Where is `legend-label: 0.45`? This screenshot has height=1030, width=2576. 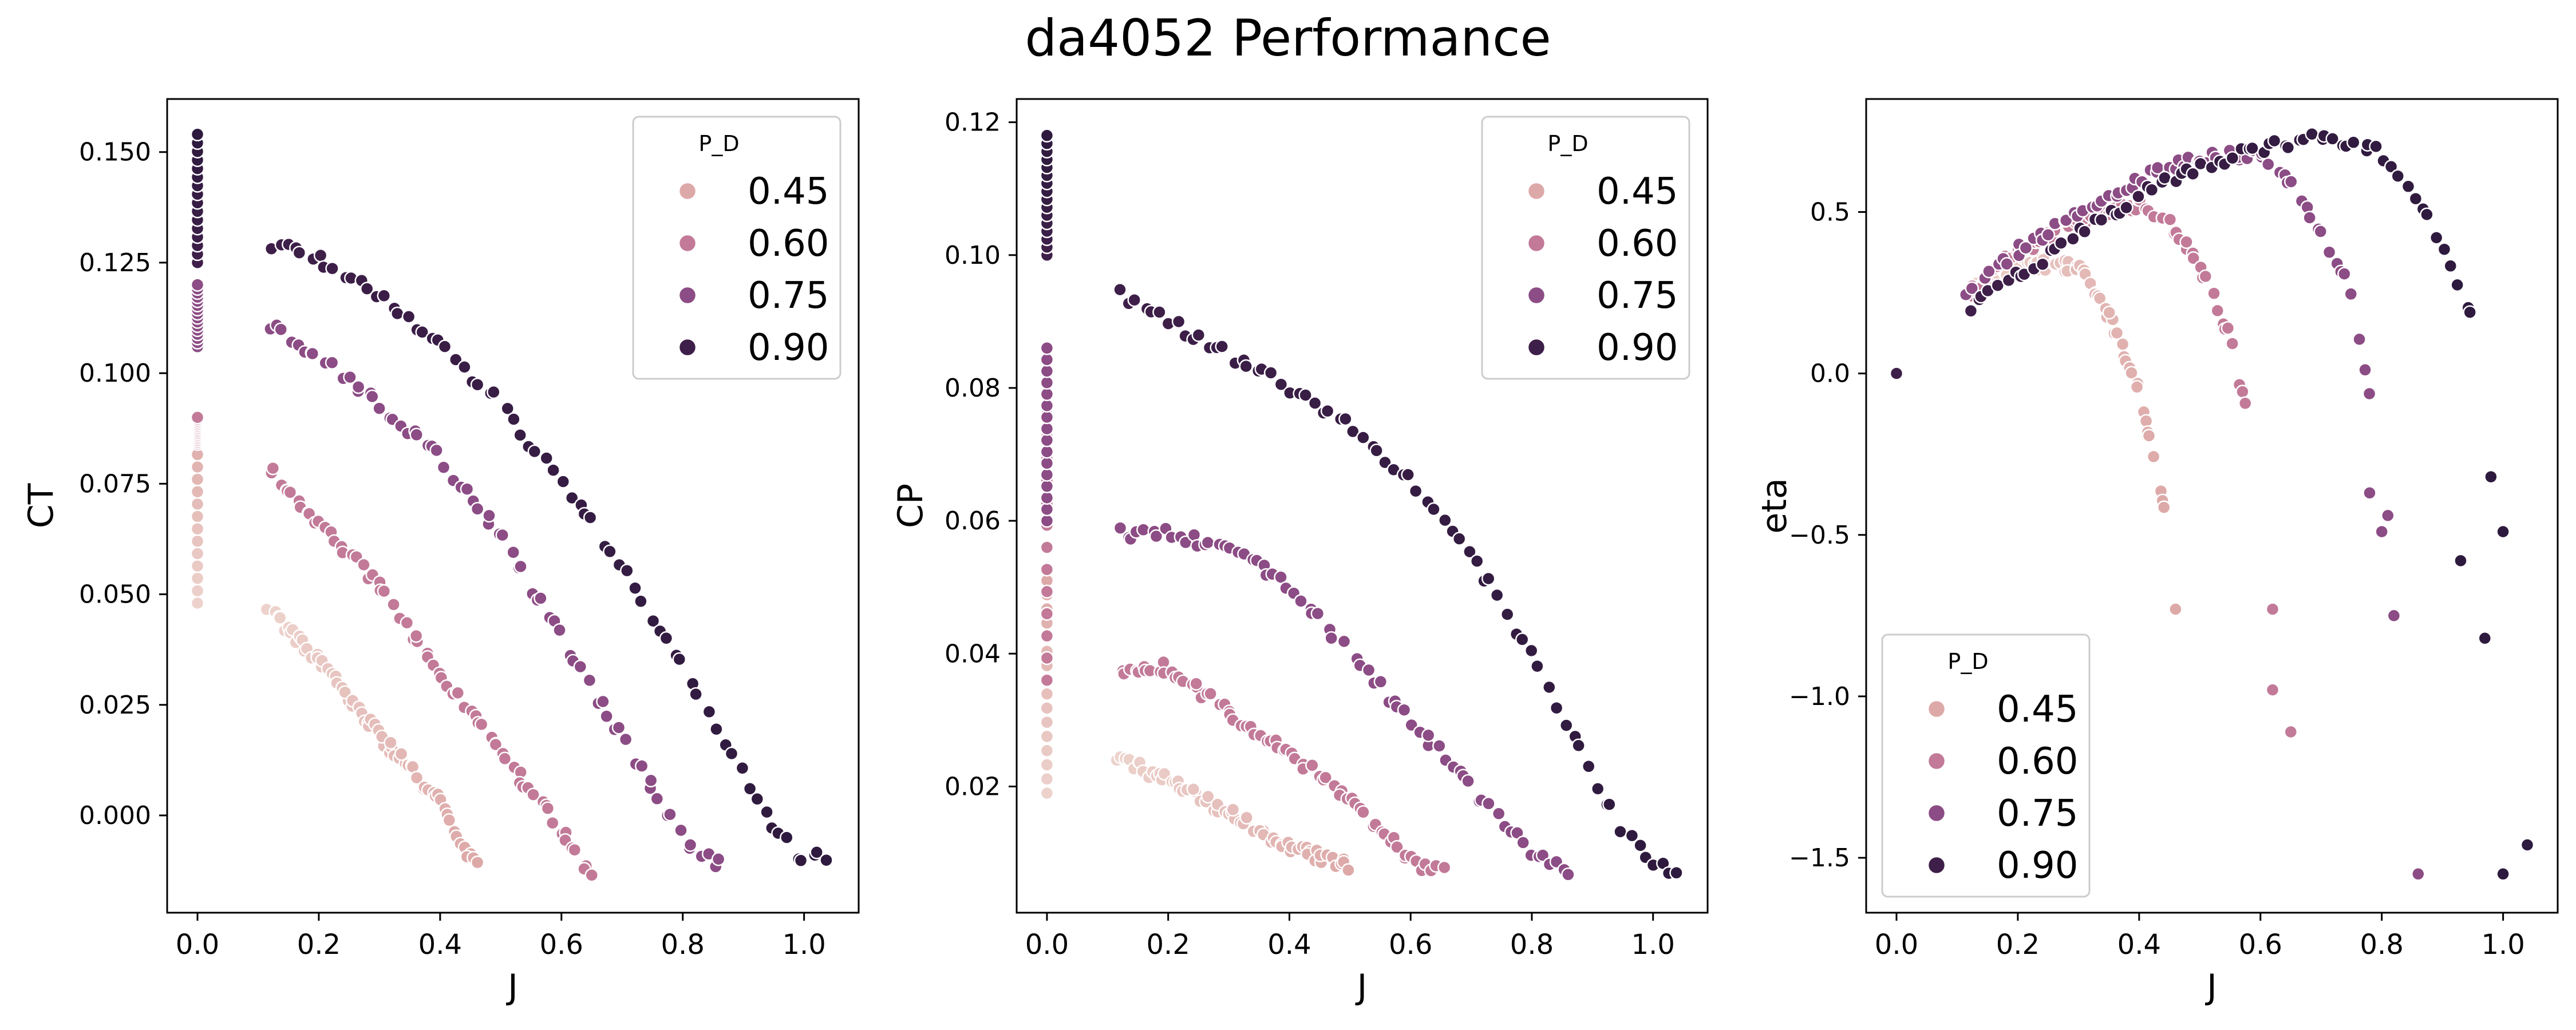 legend-label: 0.45 is located at coordinates (1637, 192).